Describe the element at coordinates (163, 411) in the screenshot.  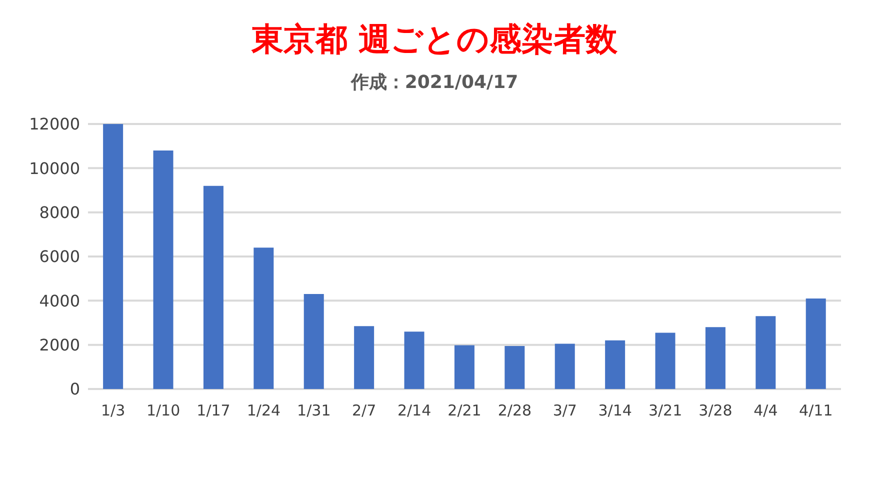
I see `x-tick-label: 1/10` at that location.